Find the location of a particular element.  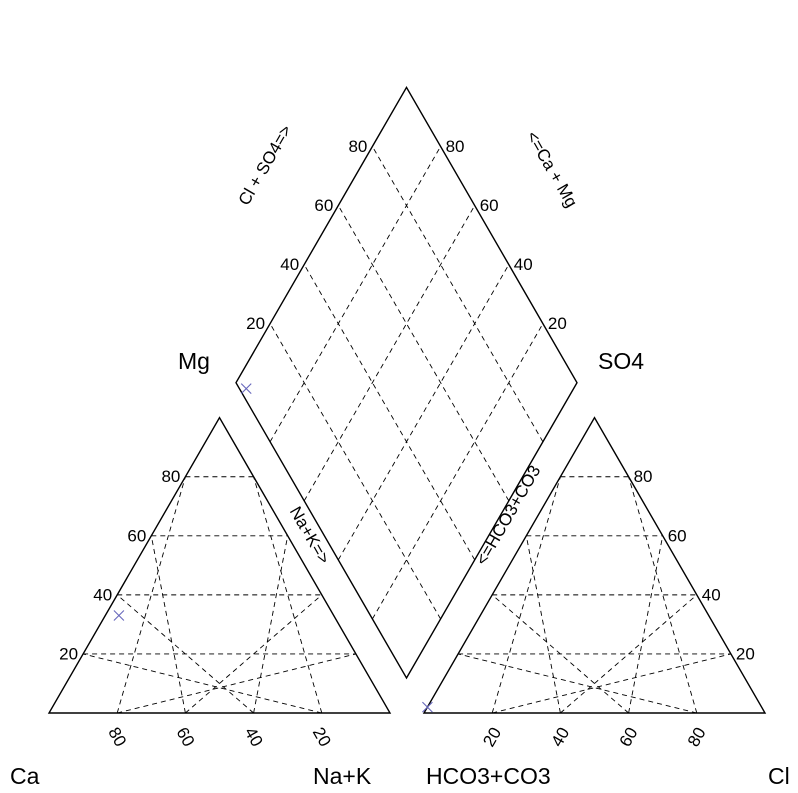

diamond-right-tick-label: 60 is located at coordinates (489, 205).